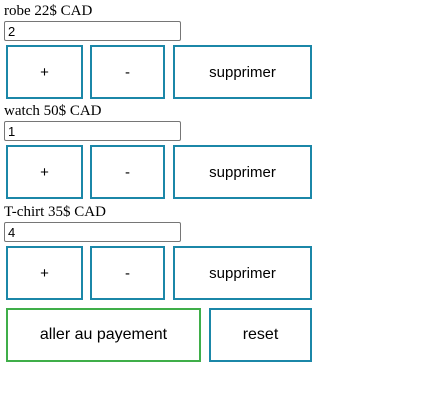  What do you see at coordinates (260, 335) in the screenshot?
I see `reset-button: reset` at bounding box center [260, 335].